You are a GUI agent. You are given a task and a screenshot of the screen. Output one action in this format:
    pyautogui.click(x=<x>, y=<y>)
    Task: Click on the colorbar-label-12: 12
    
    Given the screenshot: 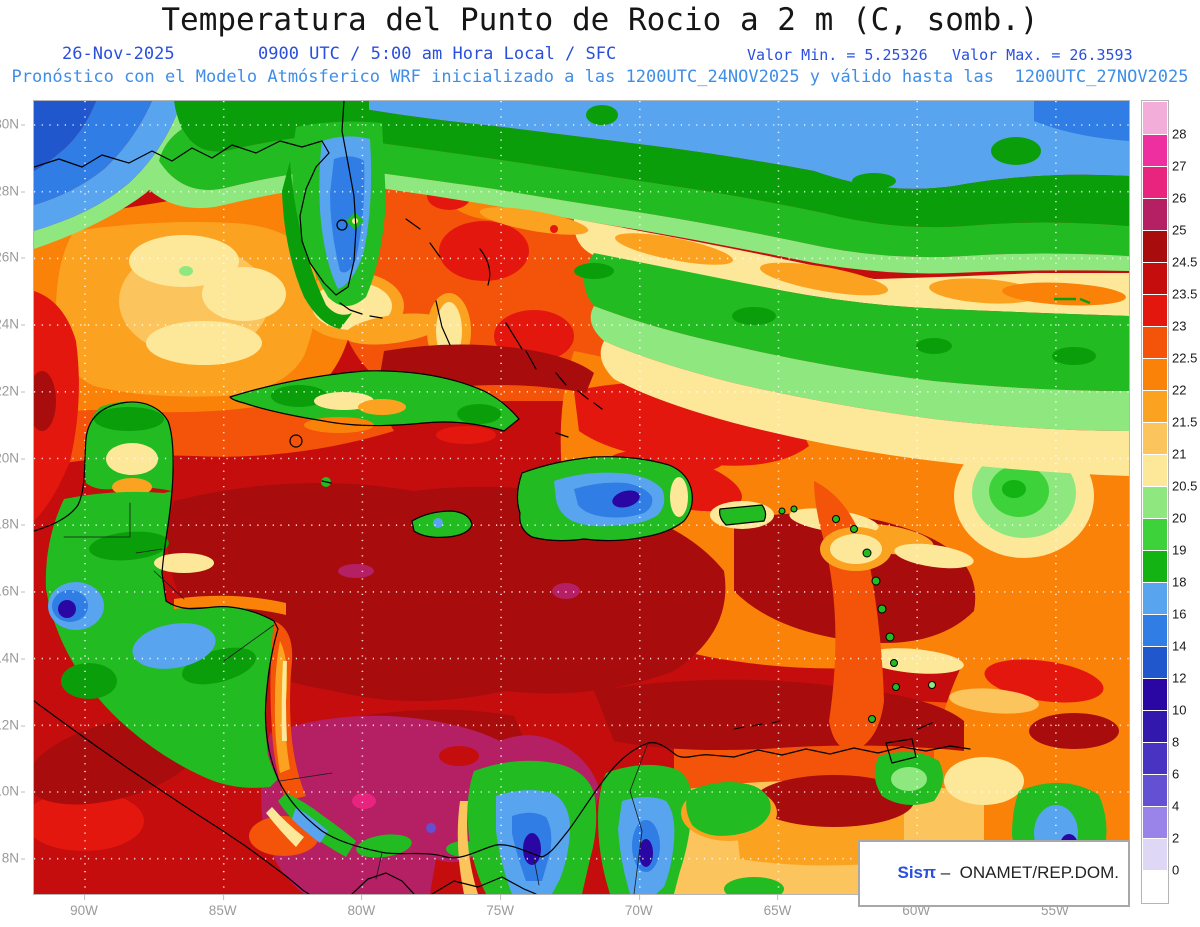 What is the action you would take?
    pyautogui.click(x=1179, y=678)
    